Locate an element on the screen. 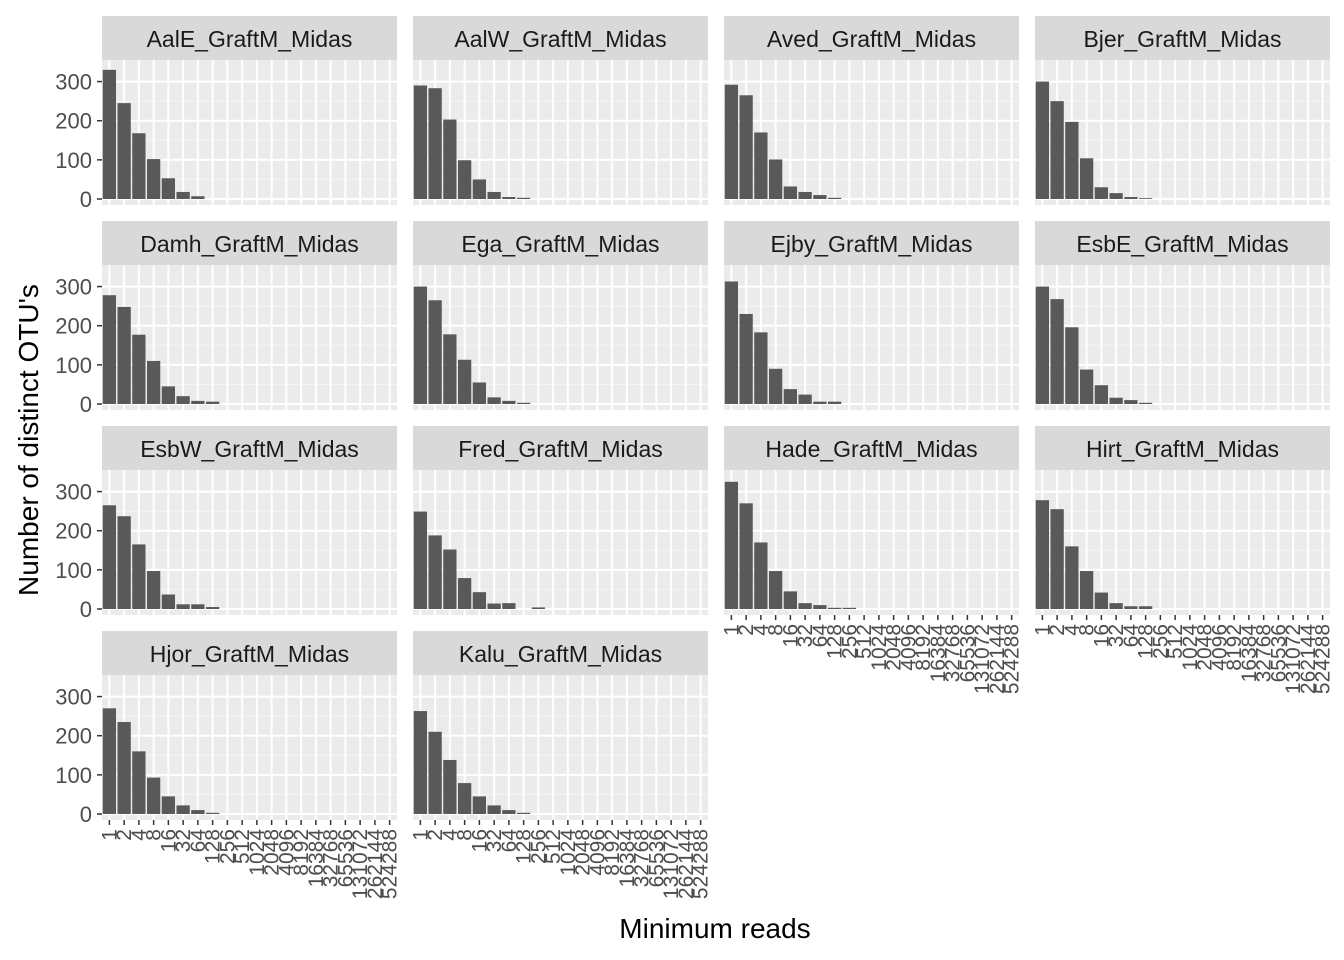  facet-title: Aved_GraftM_Midas is located at coordinates (871, 39).